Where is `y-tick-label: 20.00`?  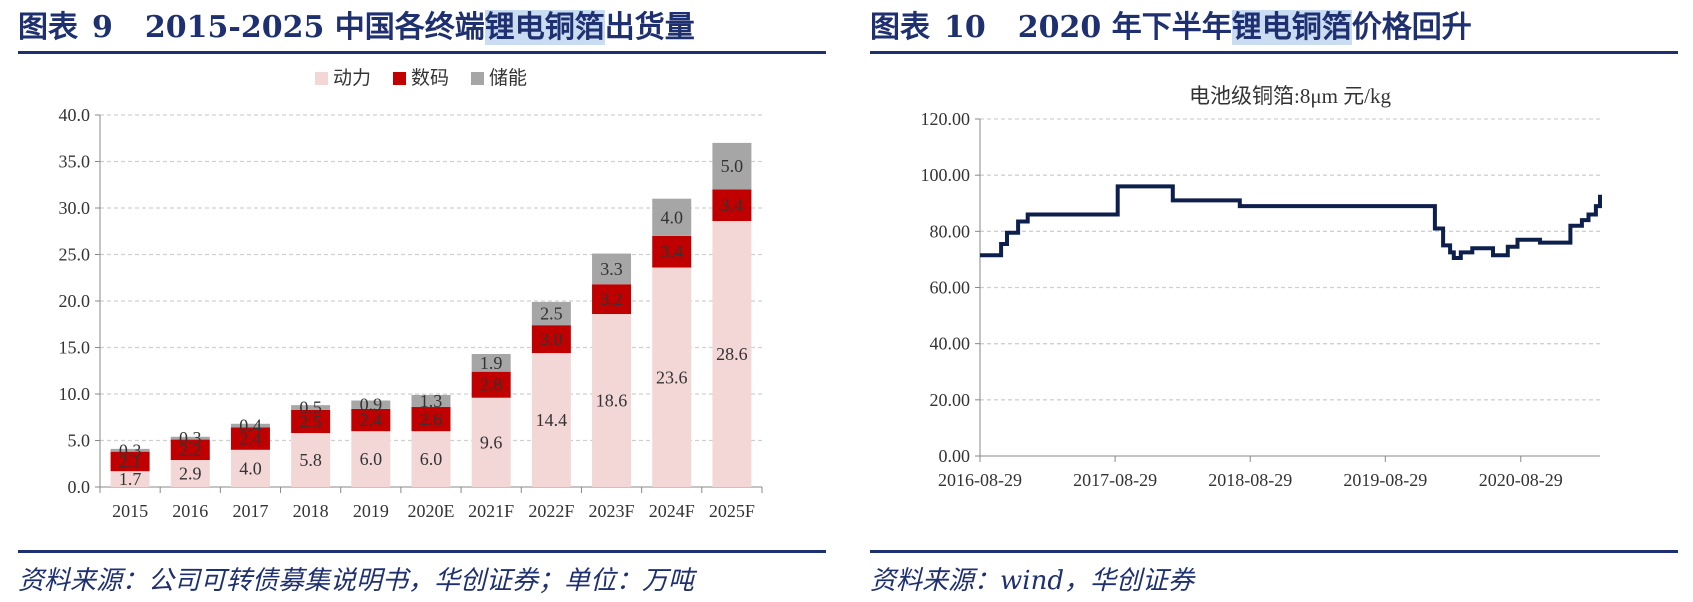 y-tick-label: 20.00 is located at coordinates (950, 400).